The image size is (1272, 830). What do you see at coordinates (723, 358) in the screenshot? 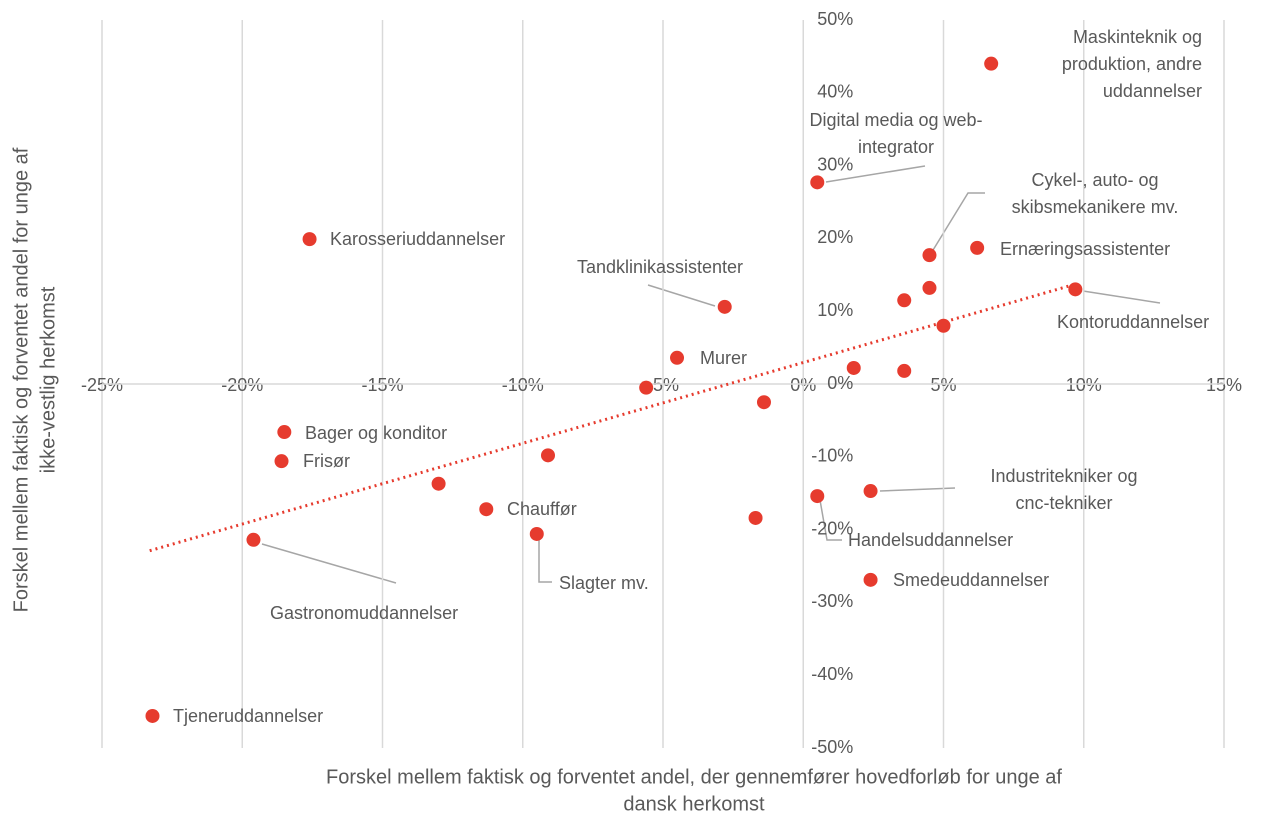
I see `point-label: Murer` at bounding box center [723, 358].